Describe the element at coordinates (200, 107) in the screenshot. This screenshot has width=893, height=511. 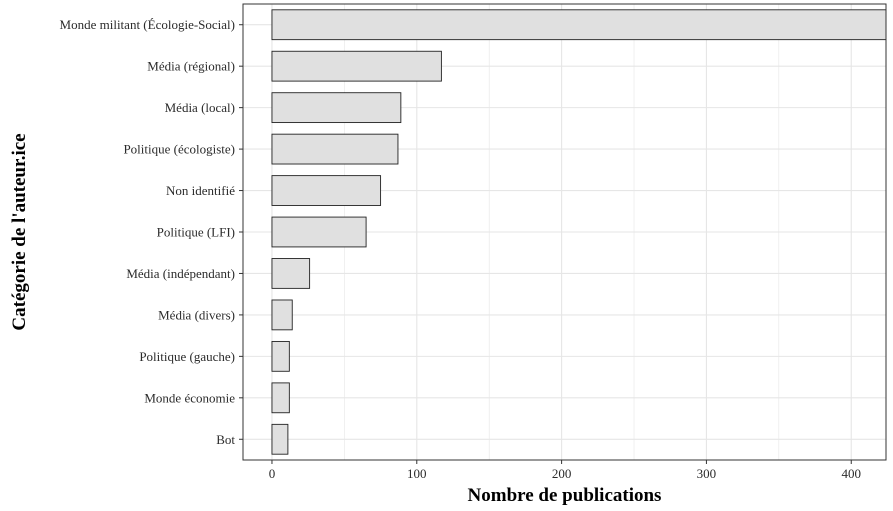
I see `y-tick-label: Média (local)` at that location.